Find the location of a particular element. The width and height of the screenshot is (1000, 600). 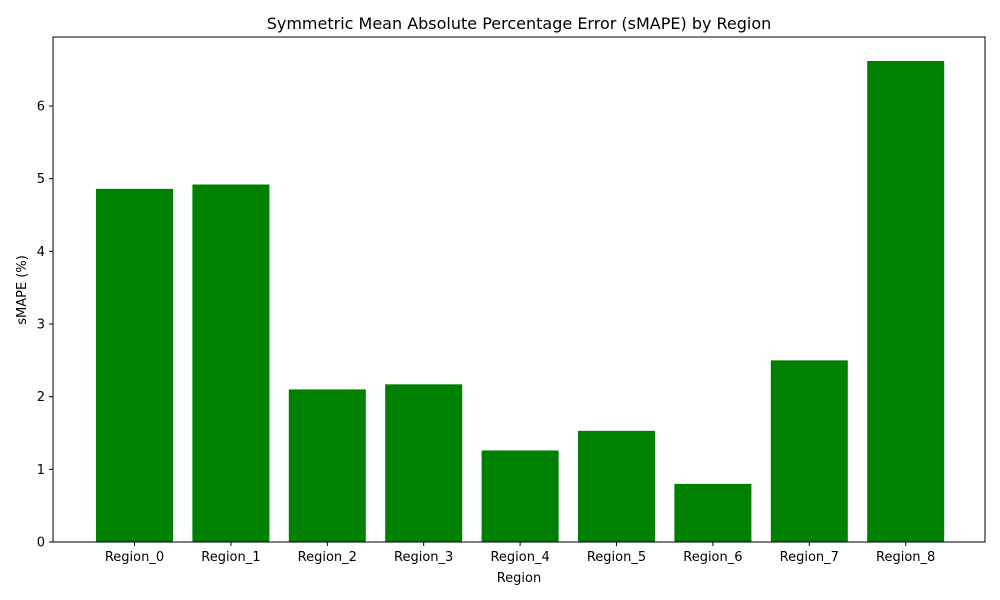

x-tick-label: Region_5 is located at coordinates (616, 557).